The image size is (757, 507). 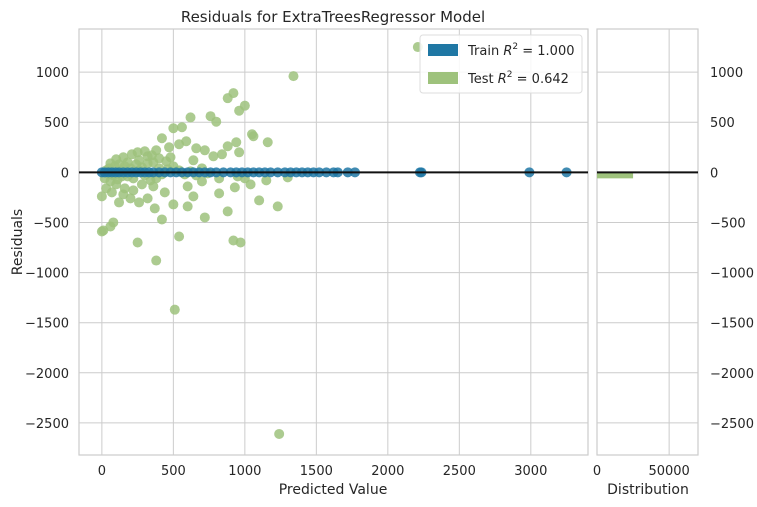 What do you see at coordinates (722, 123) in the screenshot?
I see `distribution-y-tick-label: 500` at bounding box center [722, 123].